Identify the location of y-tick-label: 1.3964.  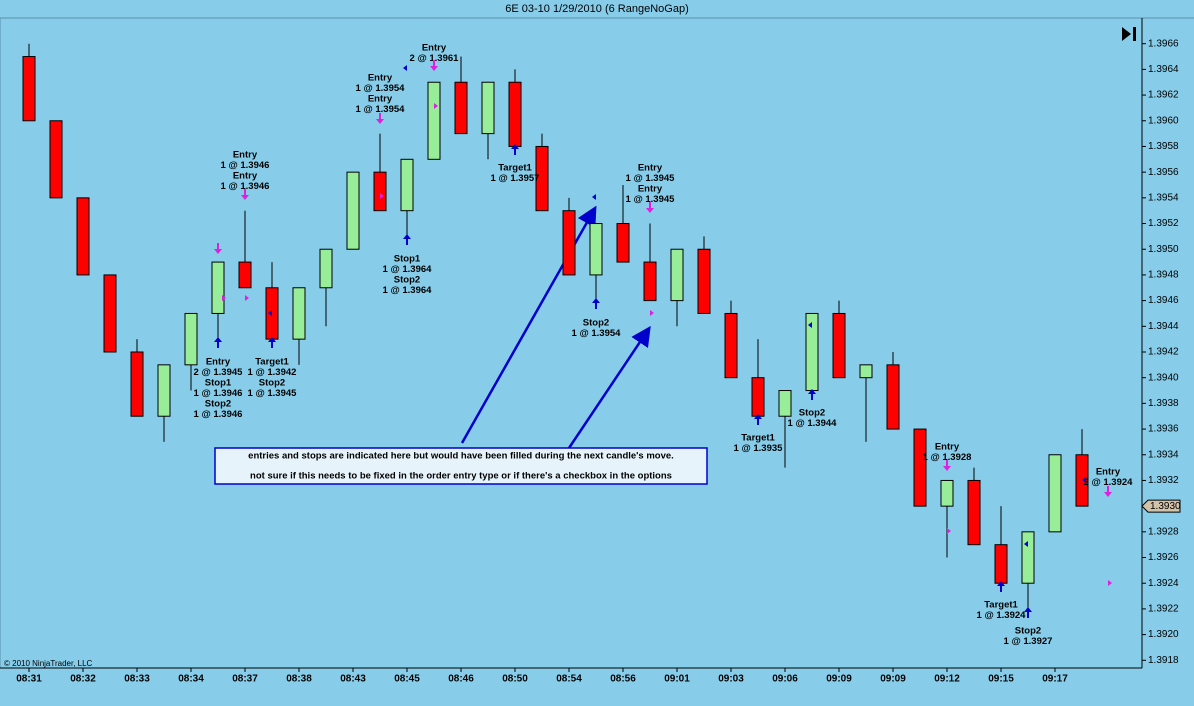
(1163, 69).